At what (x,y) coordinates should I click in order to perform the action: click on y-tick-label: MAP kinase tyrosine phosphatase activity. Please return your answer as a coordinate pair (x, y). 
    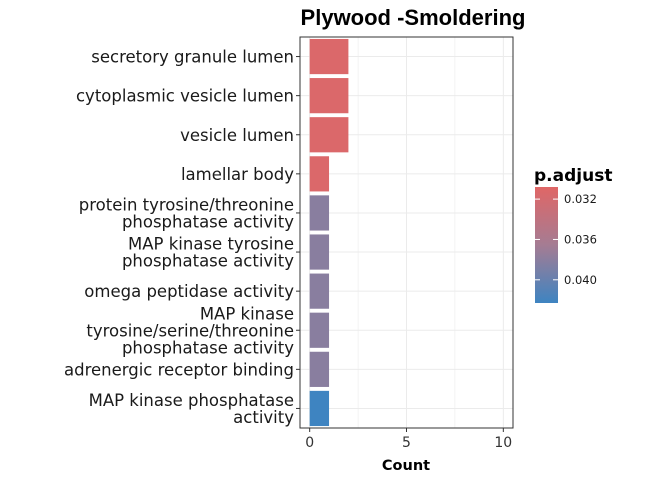
    Looking at the image, I should click on (208, 253).